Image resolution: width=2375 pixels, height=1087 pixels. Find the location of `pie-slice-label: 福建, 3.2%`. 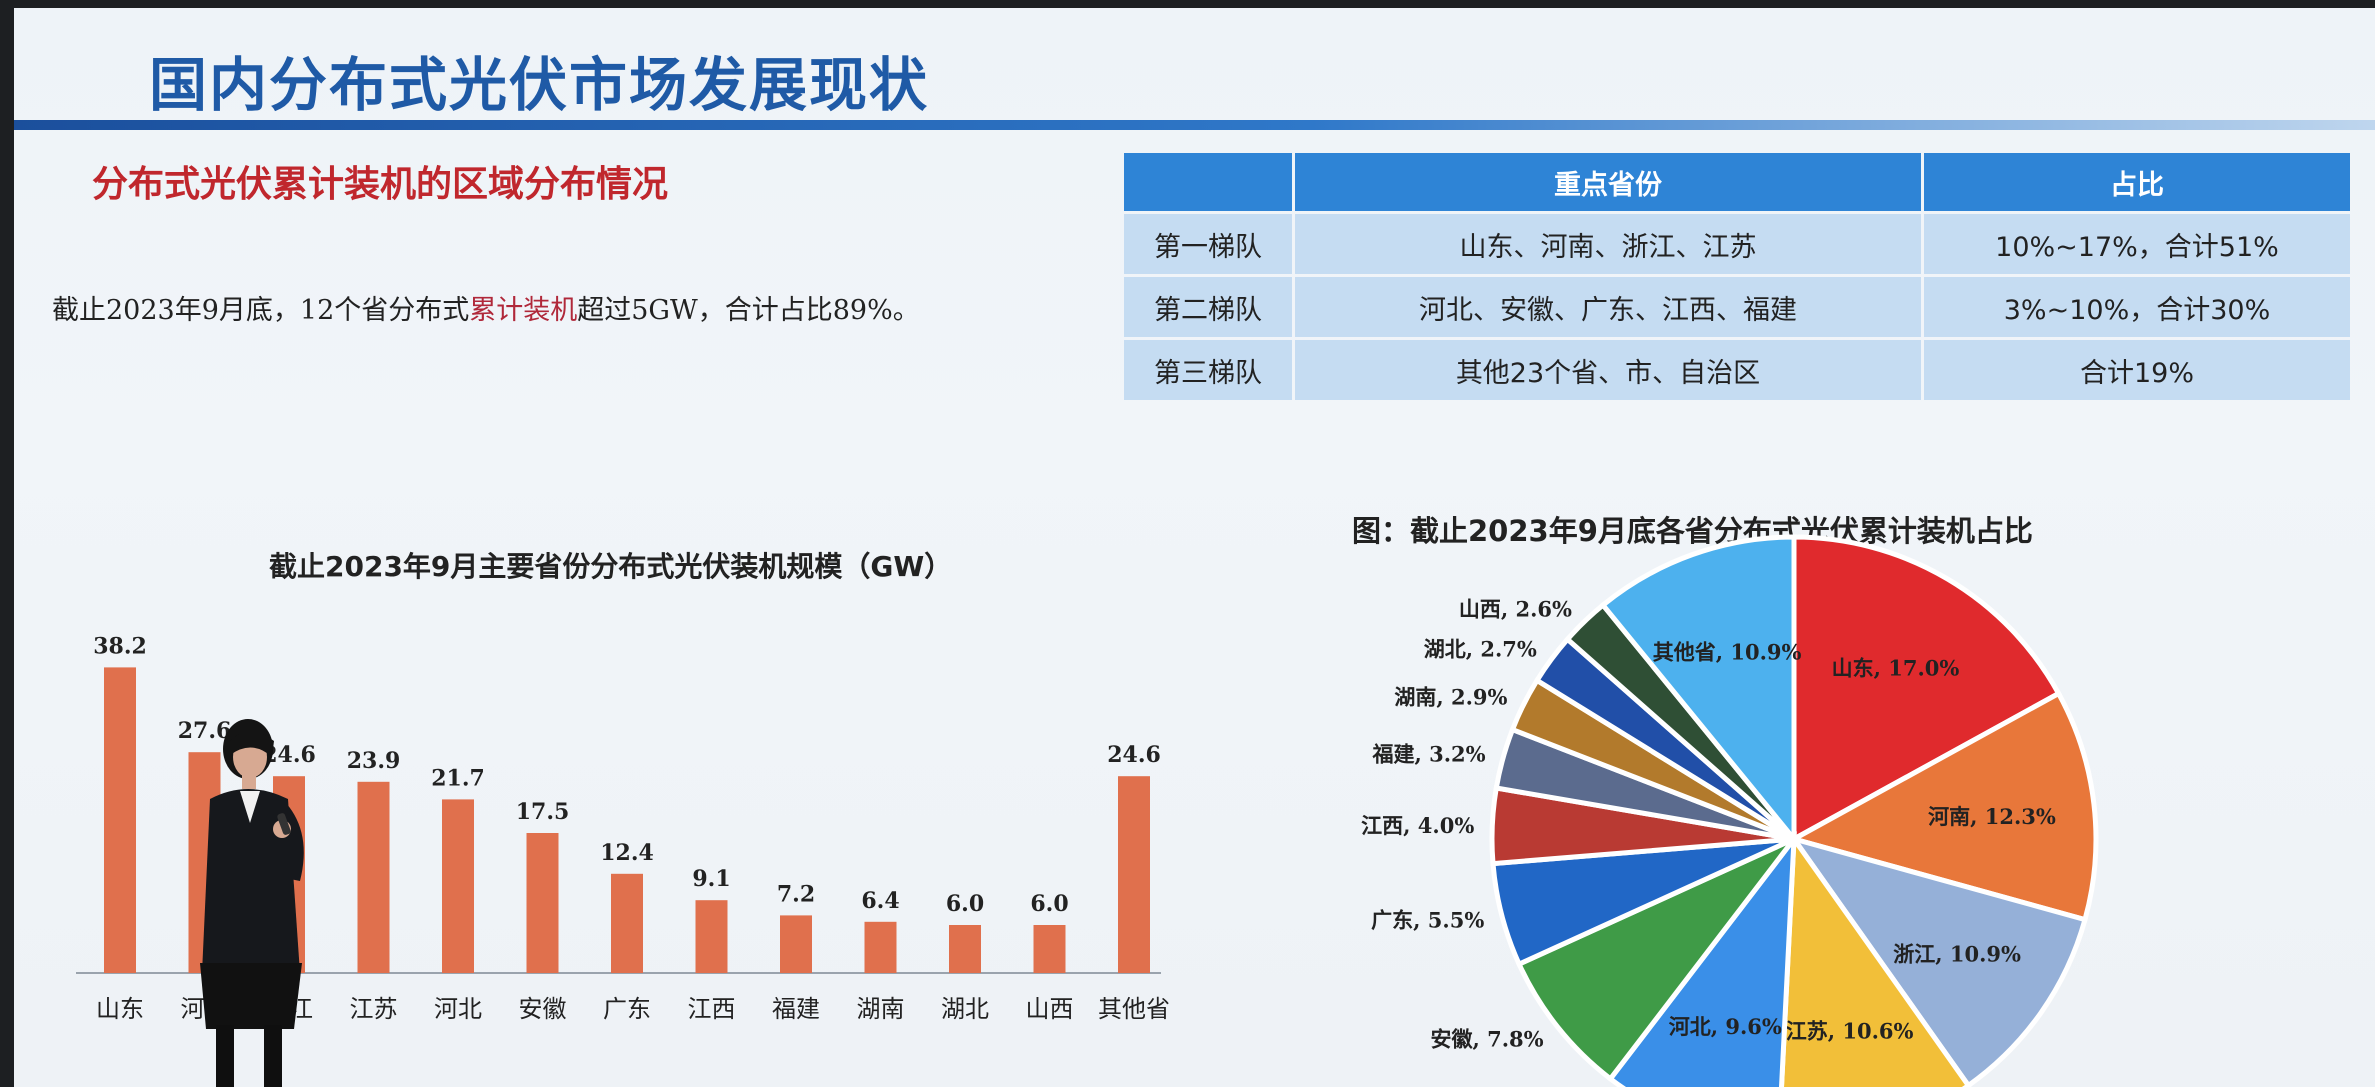

pie-slice-label: 福建, 3.2% is located at coordinates (1428, 754).